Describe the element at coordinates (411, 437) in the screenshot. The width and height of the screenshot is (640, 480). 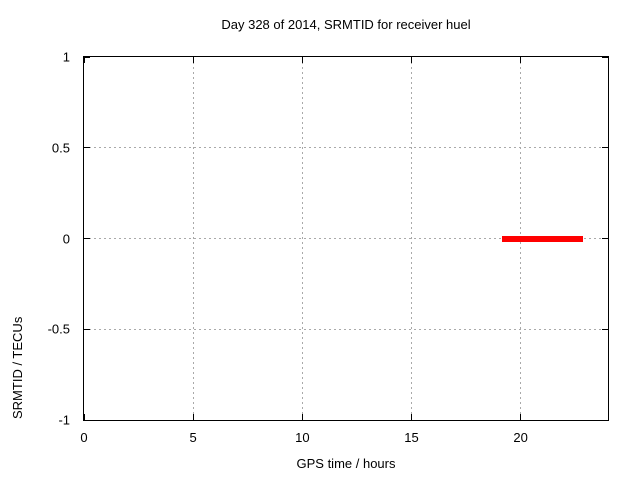
I see `x-tick-label: 15` at that location.